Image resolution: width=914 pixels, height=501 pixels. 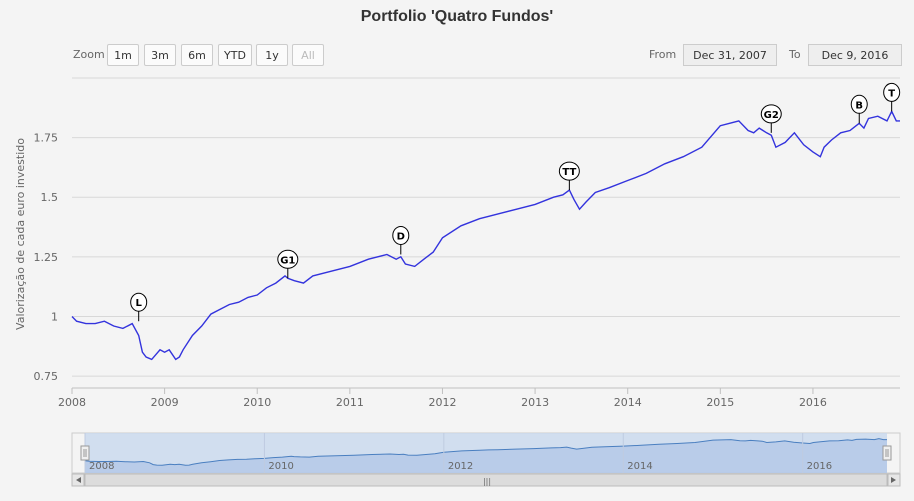 I want to click on y-tick-label: 1.5, so click(x=50, y=197).